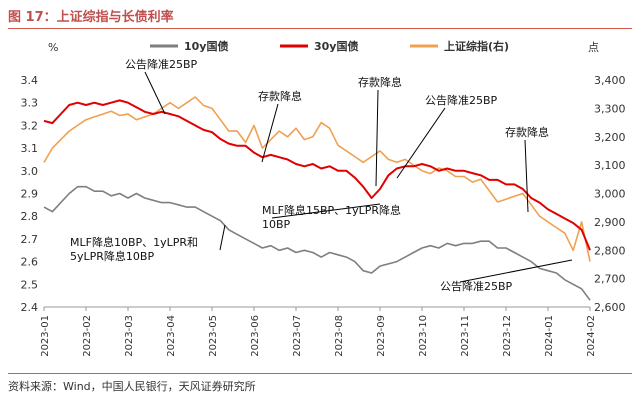  Describe the element at coordinates (476, 46) in the screenshot. I see `legend-label: 上证综指(右)` at that location.